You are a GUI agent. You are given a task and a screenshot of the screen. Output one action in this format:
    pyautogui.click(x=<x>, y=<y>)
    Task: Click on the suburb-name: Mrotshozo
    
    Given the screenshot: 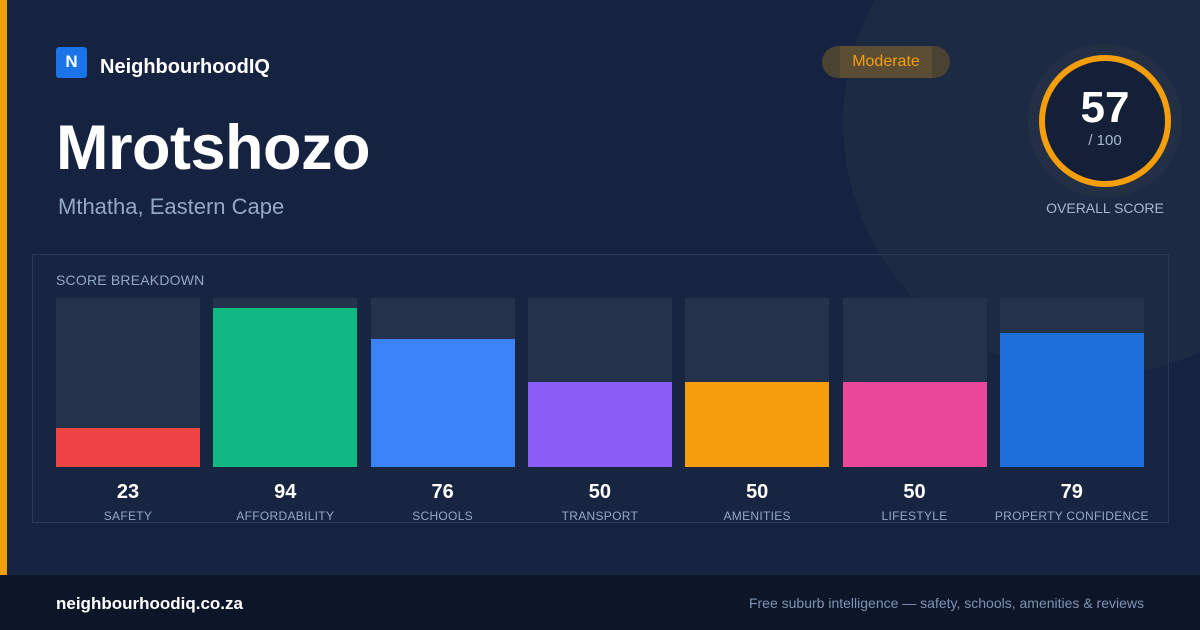 What is the action you would take?
    pyautogui.click(x=213, y=148)
    